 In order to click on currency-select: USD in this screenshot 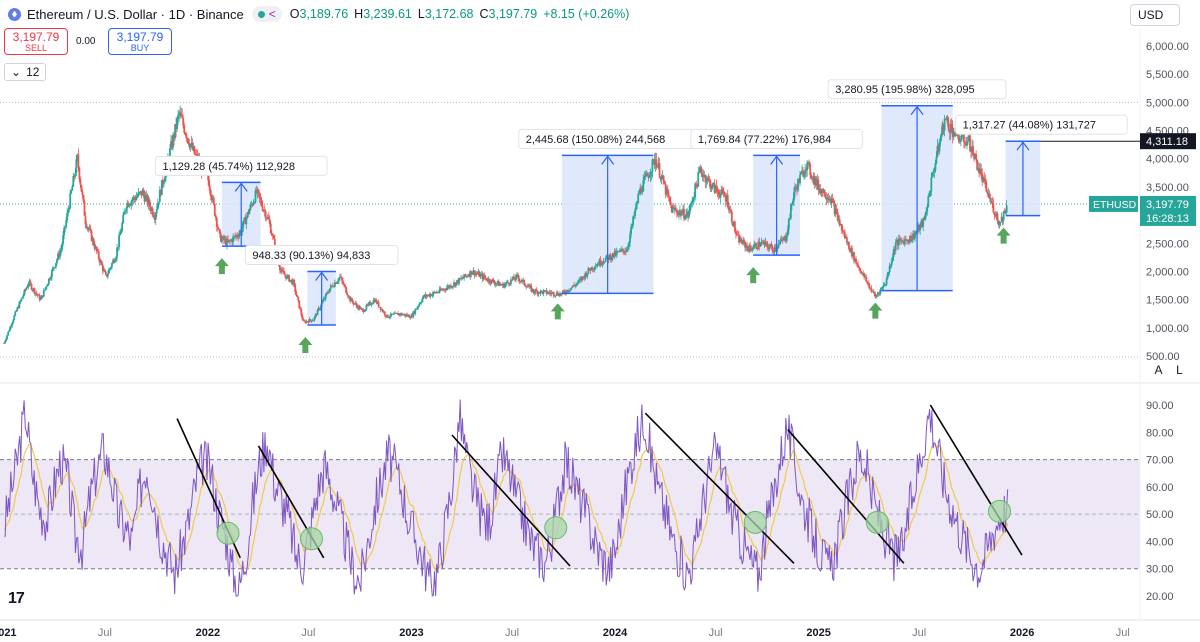, I will do `click(1155, 15)`.